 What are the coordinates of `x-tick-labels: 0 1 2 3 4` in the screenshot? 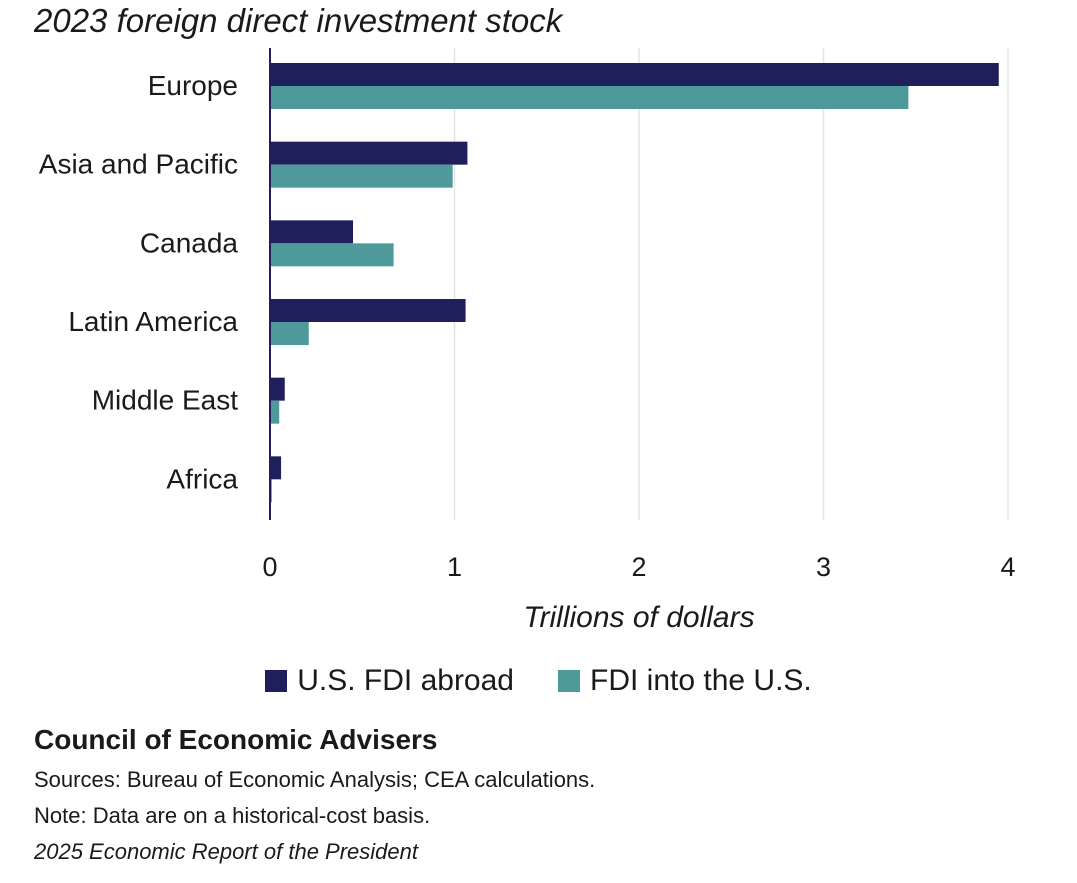 It's located at (638, 567).